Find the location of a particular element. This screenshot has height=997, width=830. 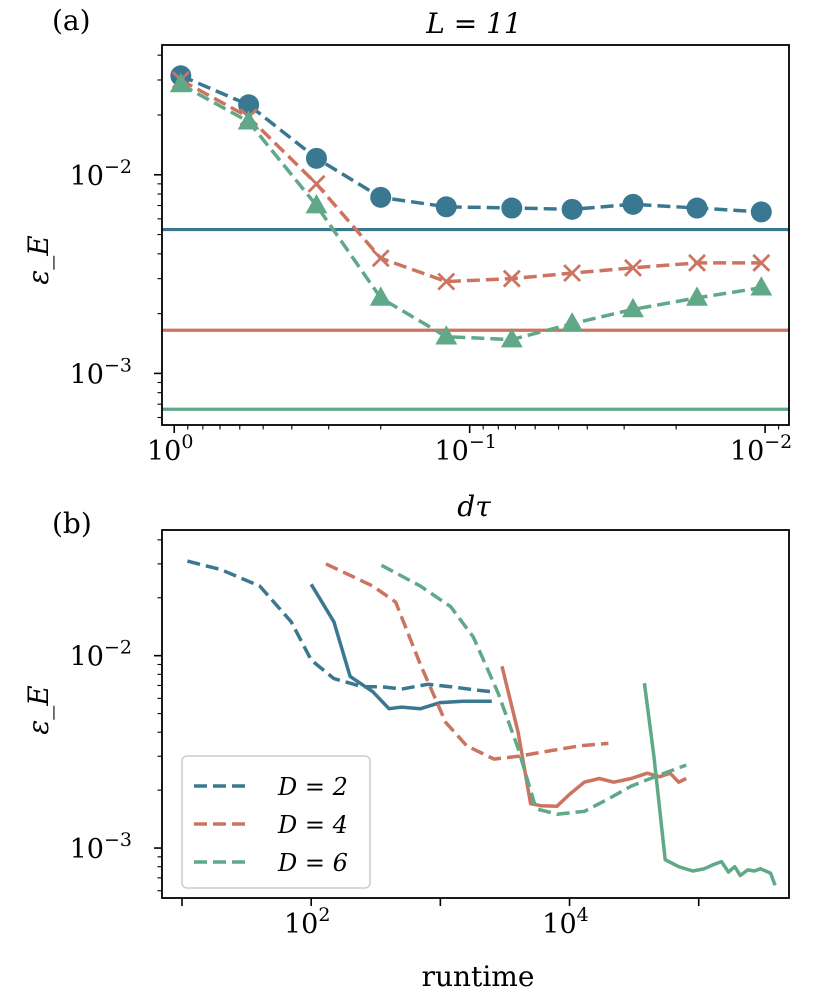

panel-a-ylabel: ε_E is located at coordinates (38, 259).